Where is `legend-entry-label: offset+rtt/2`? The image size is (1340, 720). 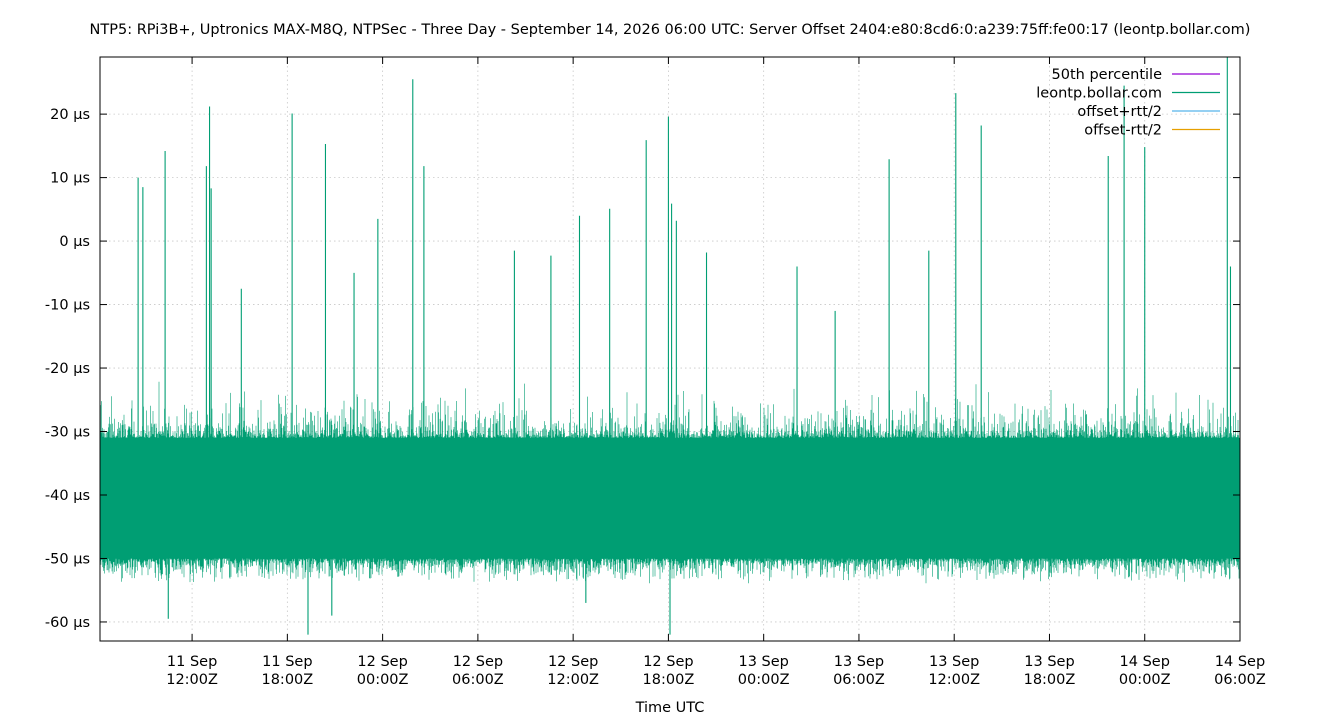
legend-entry-label: offset+rtt/2 is located at coordinates (1119, 112).